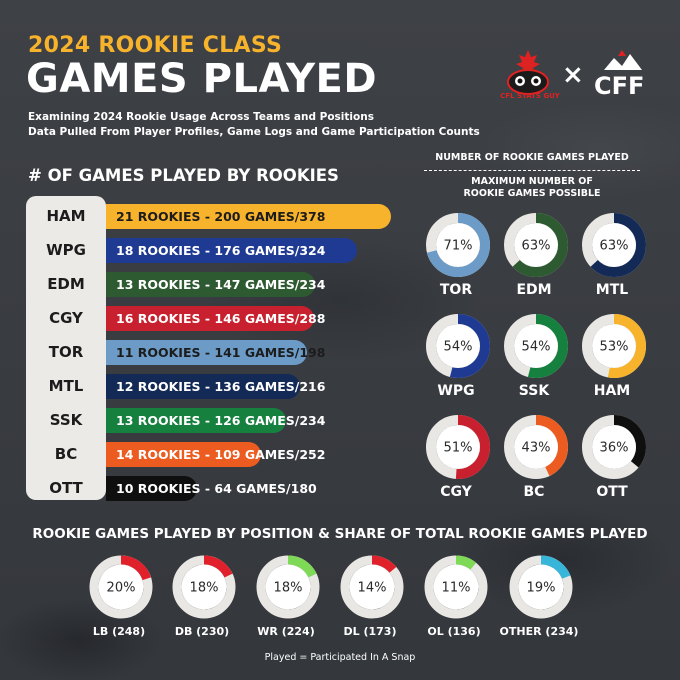 Image resolution: width=680 pixels, height=680 pixels. What do you see at coordinates (370, 631) in the screenshot?
I see `position-donut-label-dl: DL (173)` at bounding box center [370, 631].